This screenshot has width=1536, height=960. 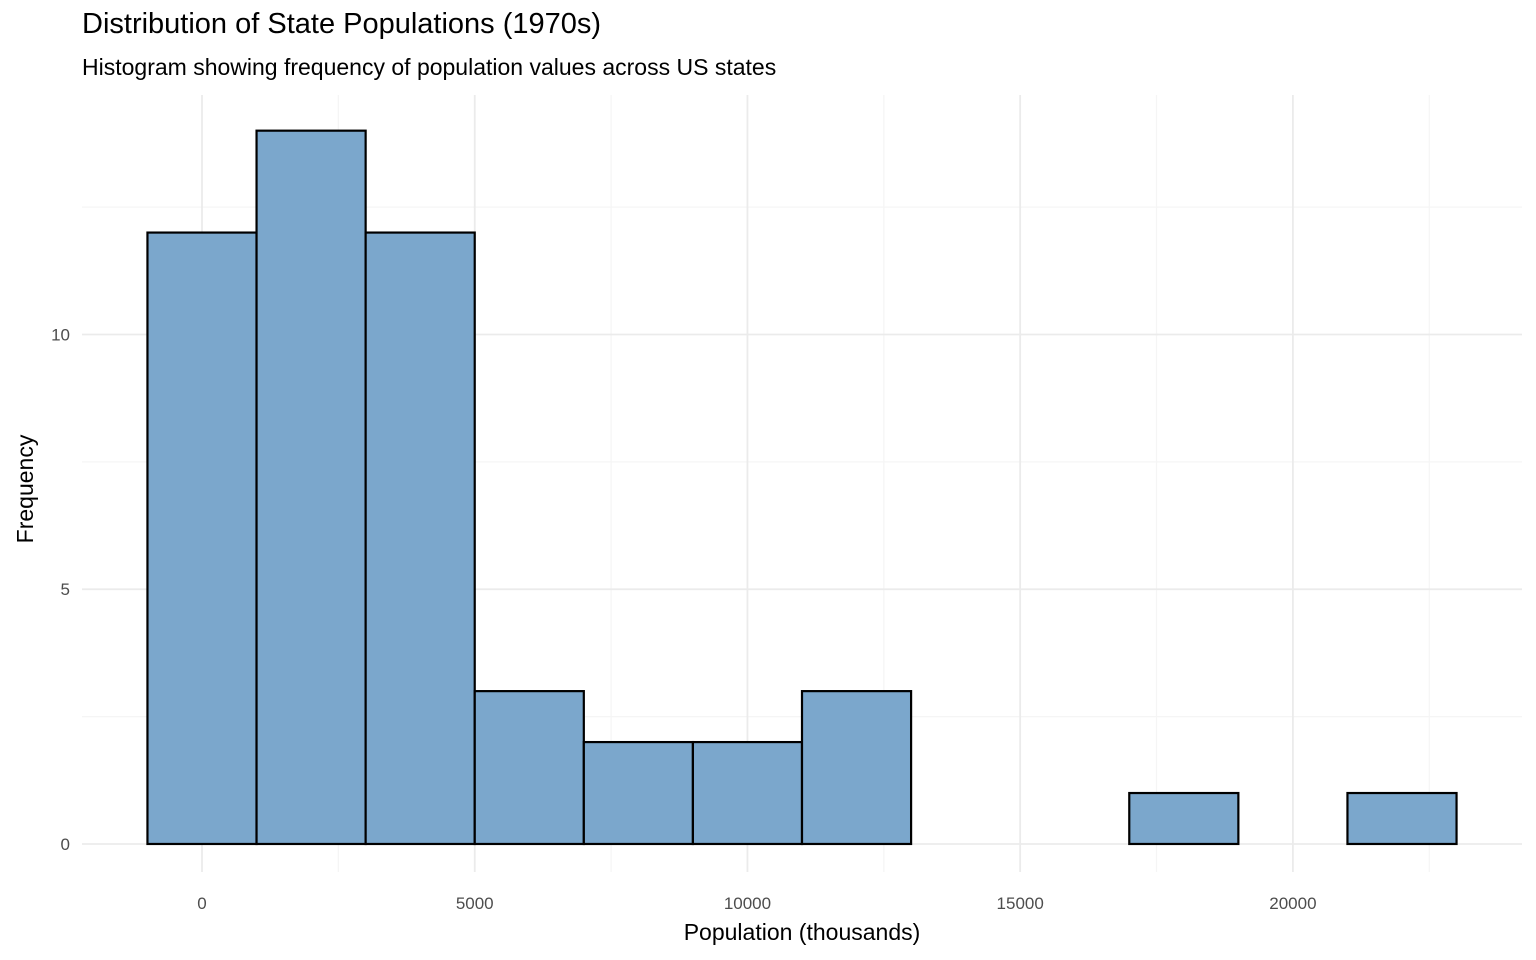 What do you see at coordinates (201, 903) in the screenshot?
I see `x-tick-label: 0` at bounding box center [201, 903].